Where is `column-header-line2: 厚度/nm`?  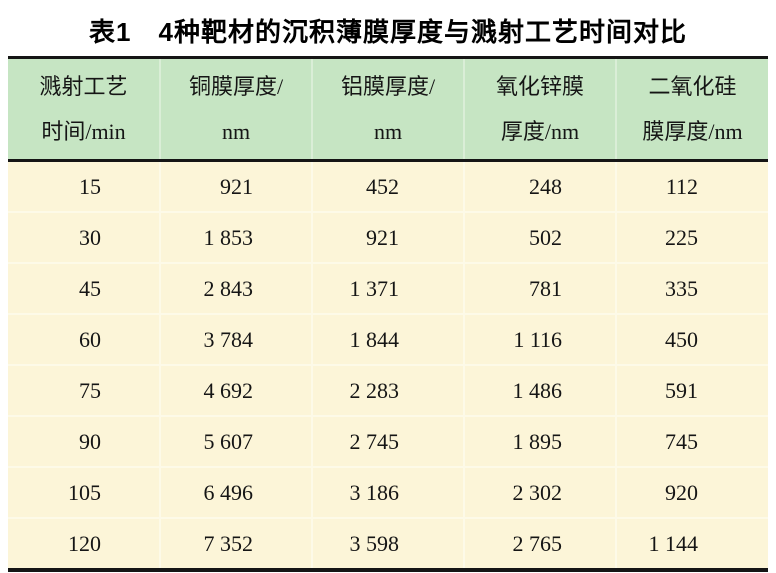 column-header-line2: 厚度/nm is located at coordinates (540, 131).